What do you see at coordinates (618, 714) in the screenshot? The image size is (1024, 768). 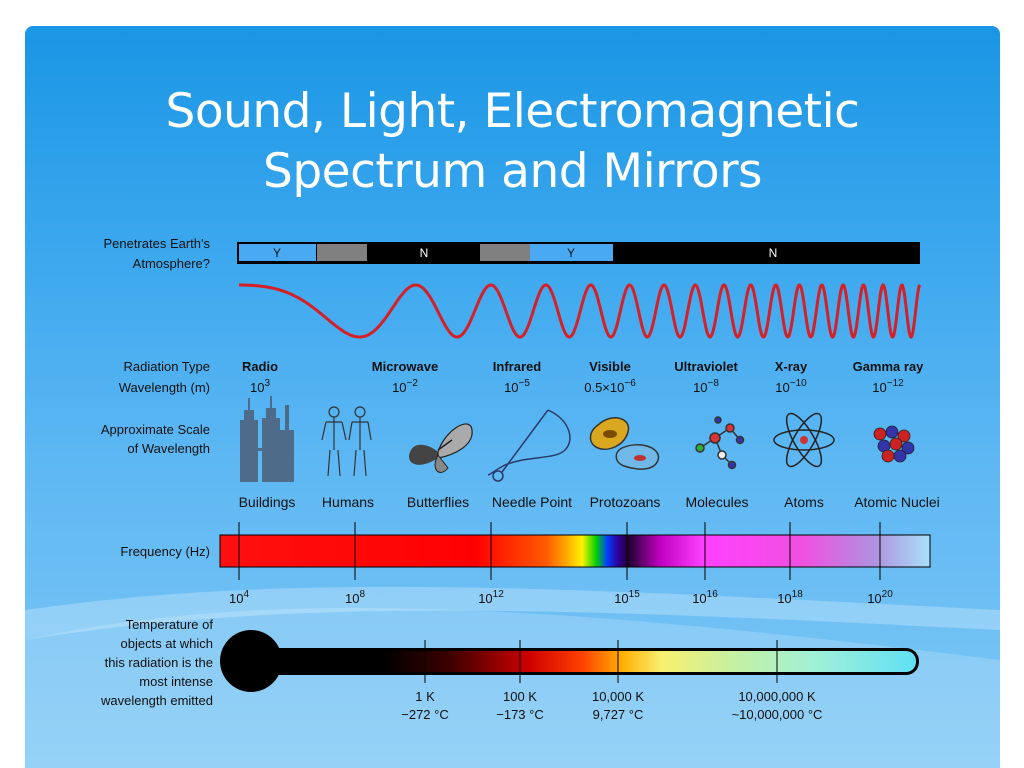 I see `temperature-celsius-2: 9,727 °C` at bounding box center [618, 714].